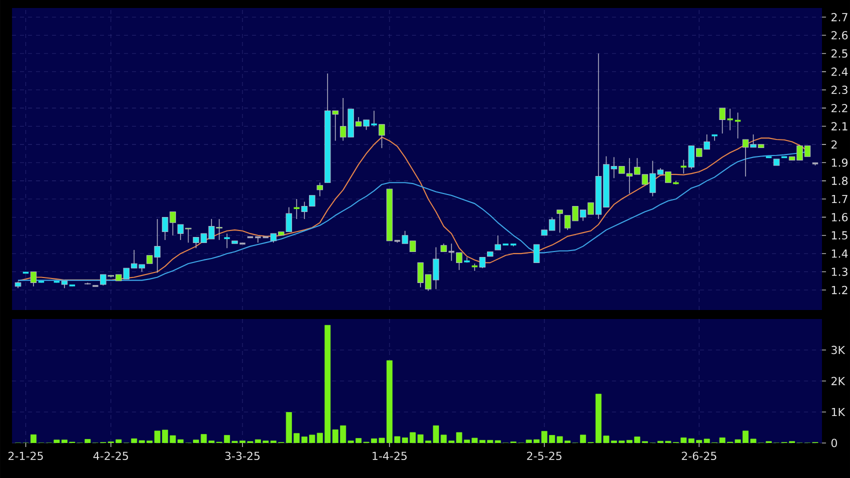  Describe the element at coordinates (840, 199) in the screenshot. I see `y-tick-label: 1.7` at that location.